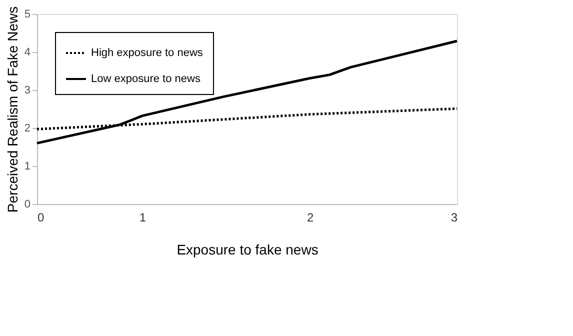 The image size is (573, 336). I want to click on x-tick-label: 2, so click(310, 217).